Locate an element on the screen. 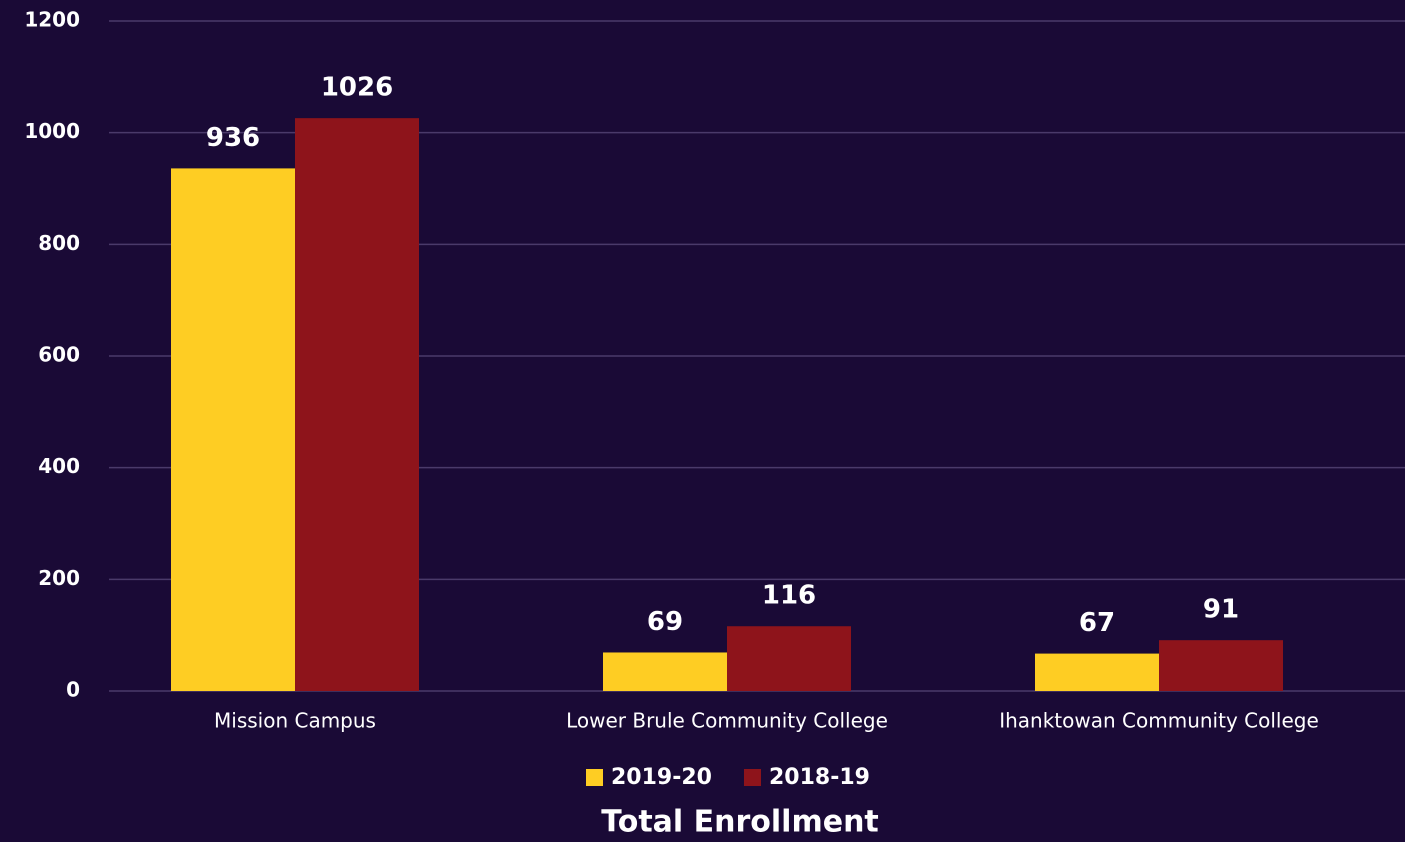 The height and width of the screenshot is (842, 1405). y-tick-label: 1000 is located at coordinates (52, 131).